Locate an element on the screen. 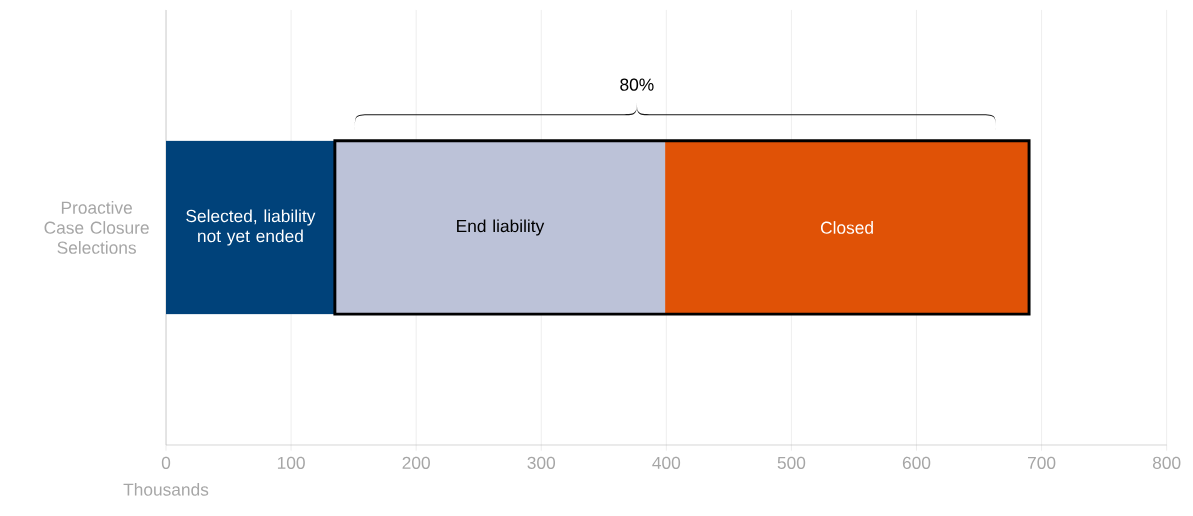 The width and height of the screenshot is (1193, 516). x-tick-label: 400 is located at coordinates (666, 462).